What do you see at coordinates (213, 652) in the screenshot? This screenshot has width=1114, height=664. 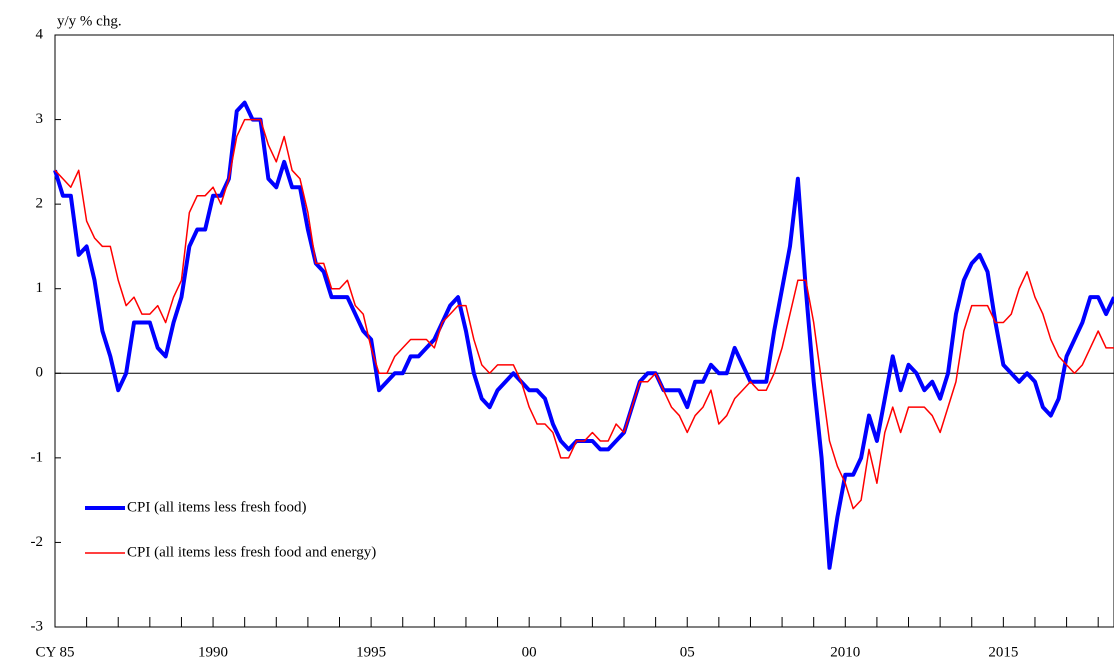 I see `x-tick-label: 1990` at bounding box center [213, 652].